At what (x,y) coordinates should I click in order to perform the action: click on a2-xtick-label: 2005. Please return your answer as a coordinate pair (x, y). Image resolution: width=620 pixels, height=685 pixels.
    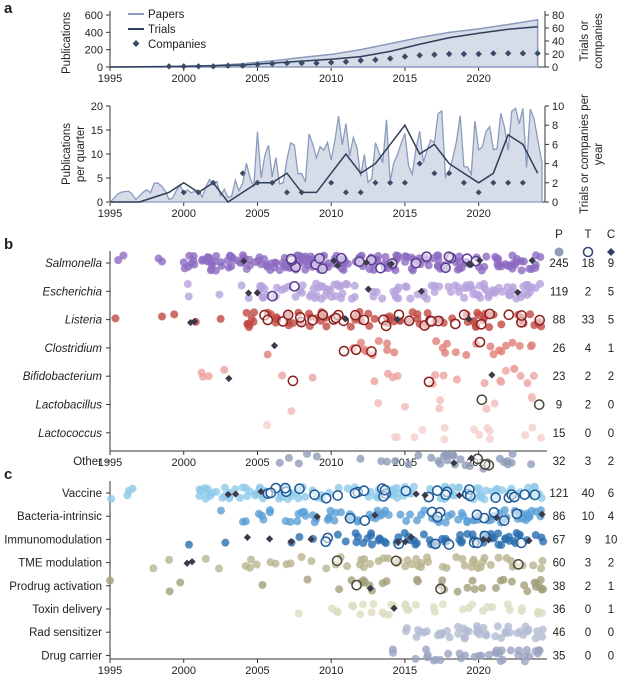
    Looking at the image, I should click on (257, 214).